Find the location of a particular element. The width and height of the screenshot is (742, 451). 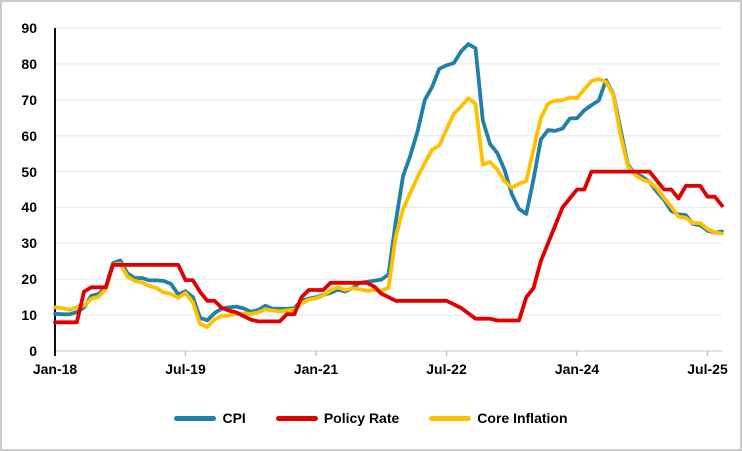

y-tick-label: 60 is located at coordinates (29, 135).